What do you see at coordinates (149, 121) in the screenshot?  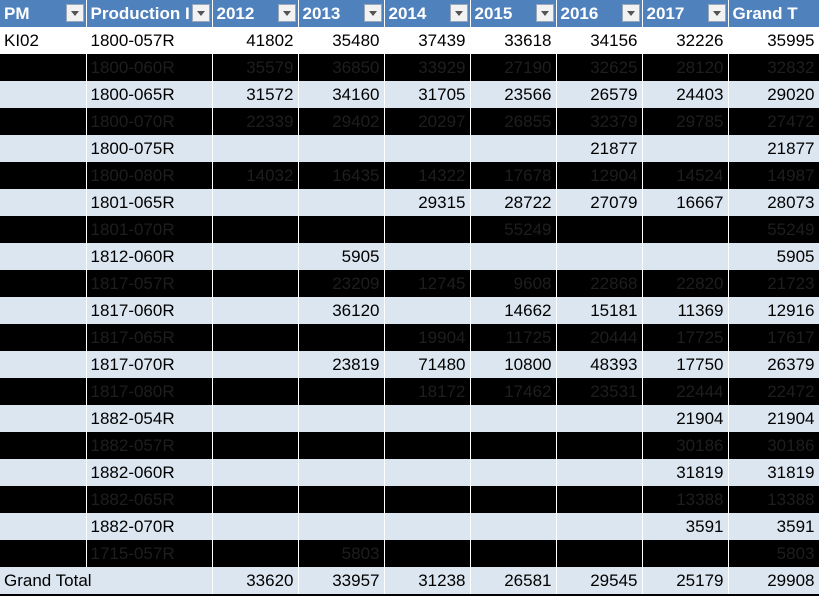 I see `production-cell: 1800-070R` at bounding box center [149, 121].